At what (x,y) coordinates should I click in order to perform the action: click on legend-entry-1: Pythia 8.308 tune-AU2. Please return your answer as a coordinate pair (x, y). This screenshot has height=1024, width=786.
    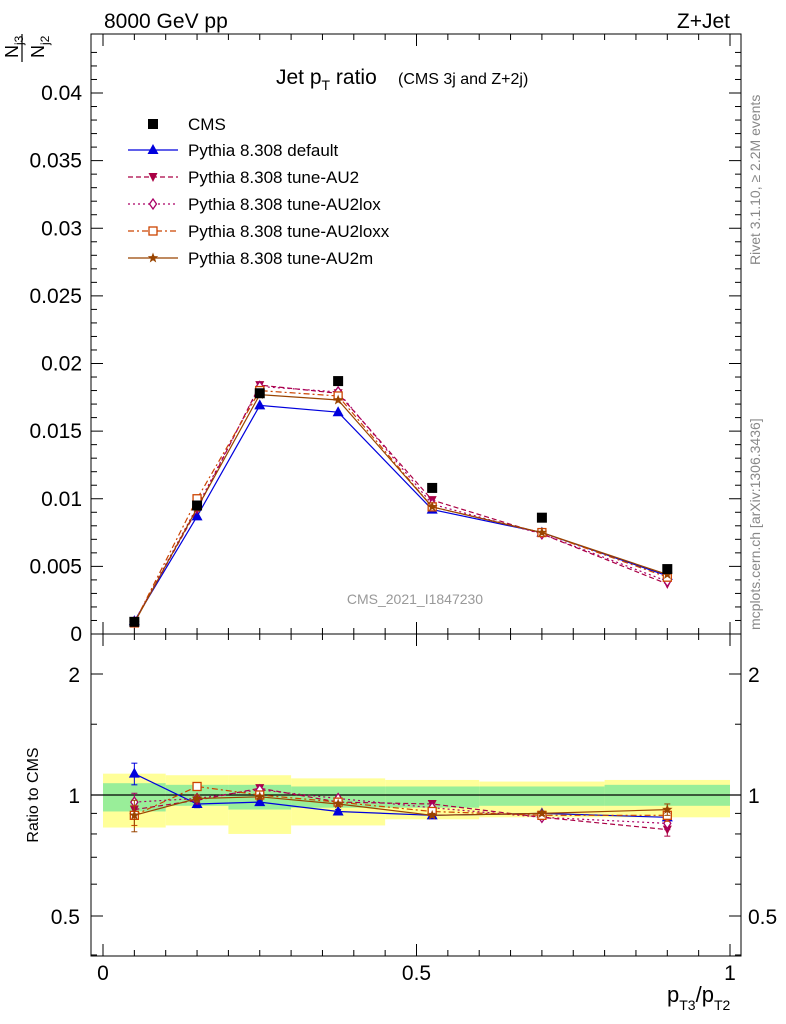
    Looking at the image, I should click on (243, 177).